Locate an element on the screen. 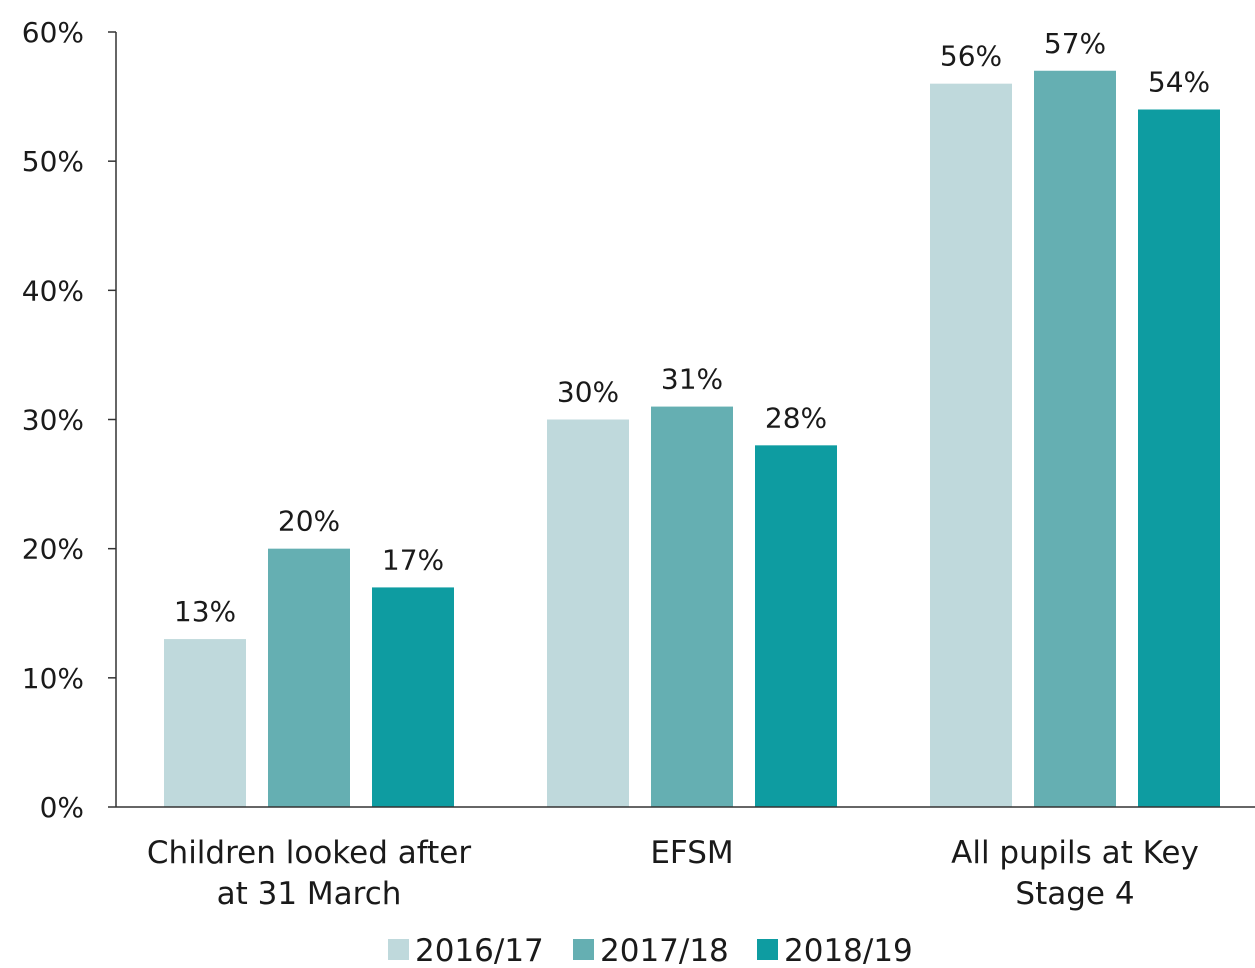 This screenshot has width=1255, height=968. bar-2018-19-cat3 is located at coordinates (1179, 458).